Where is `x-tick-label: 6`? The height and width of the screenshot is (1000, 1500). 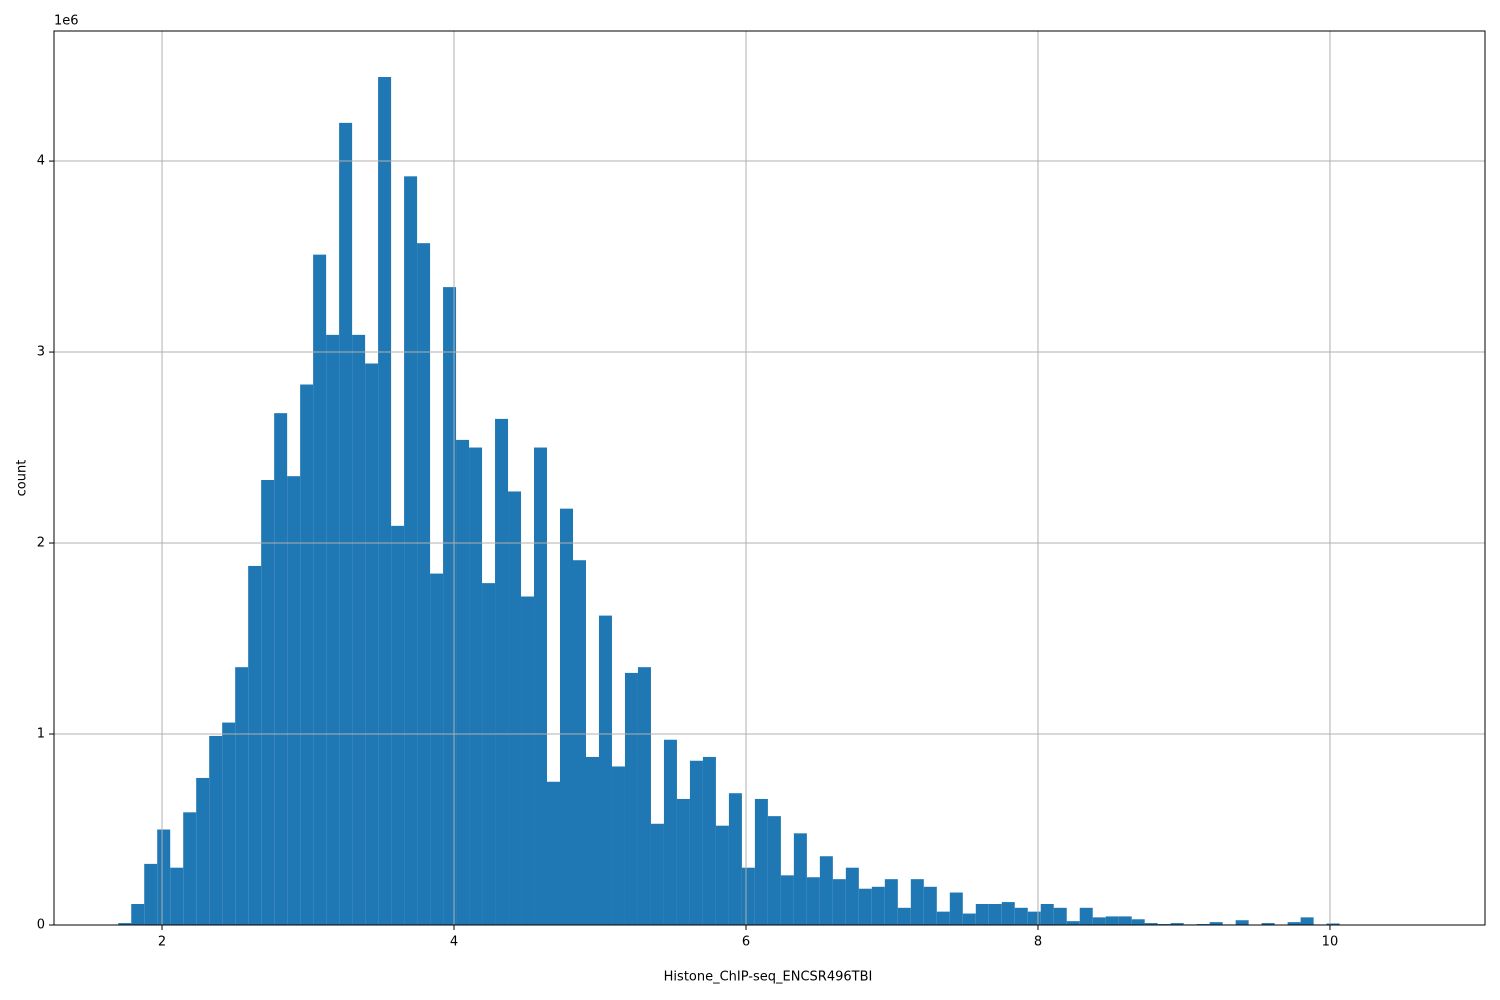 x-tick-label: 6 is located at coordinates (746, 942).